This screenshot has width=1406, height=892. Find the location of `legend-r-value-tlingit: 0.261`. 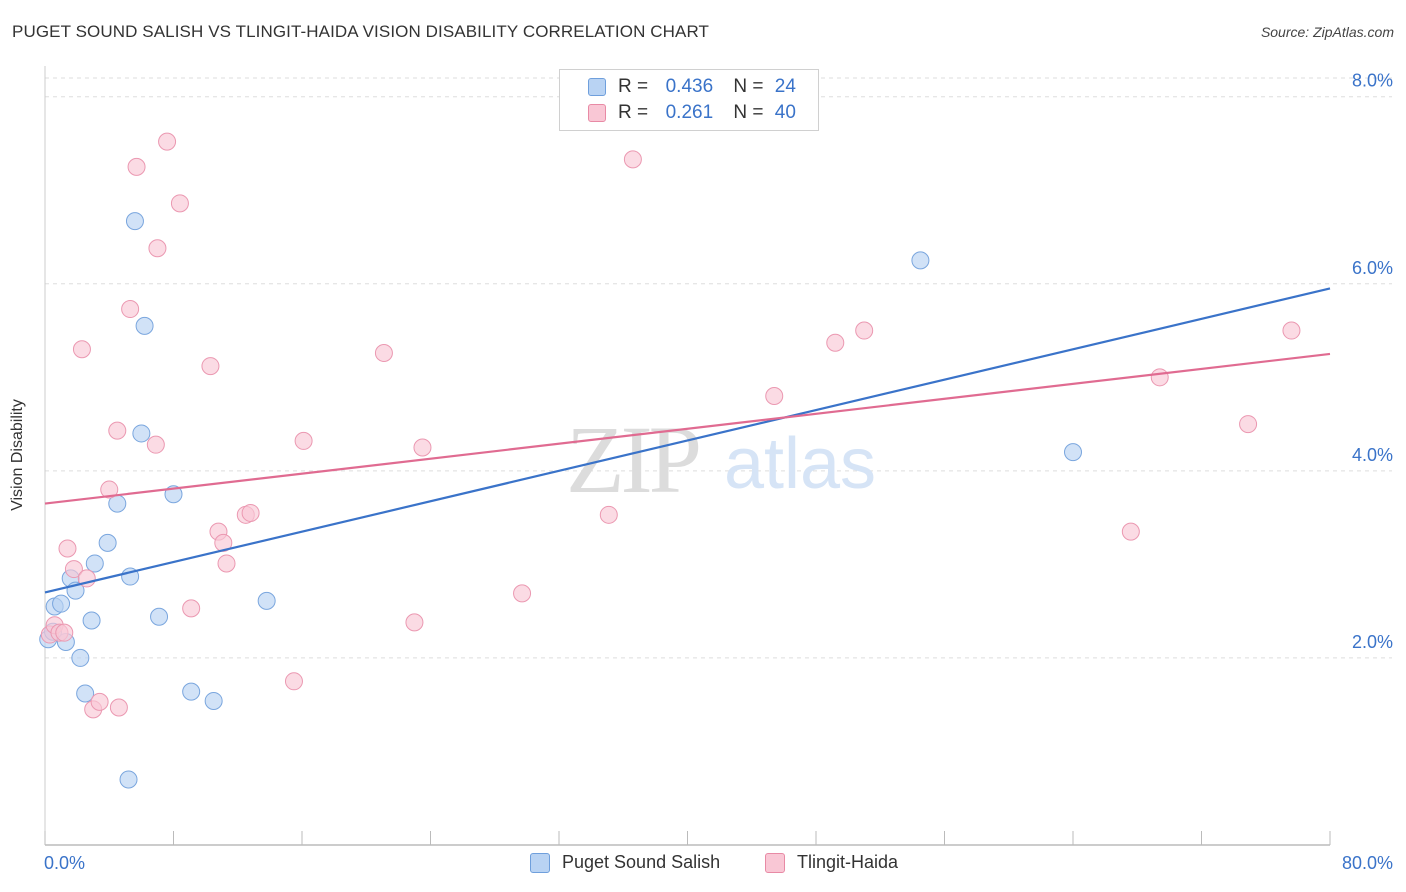

legend-r-value-tlingit: 0.261 is located at coordinates (689, 112).